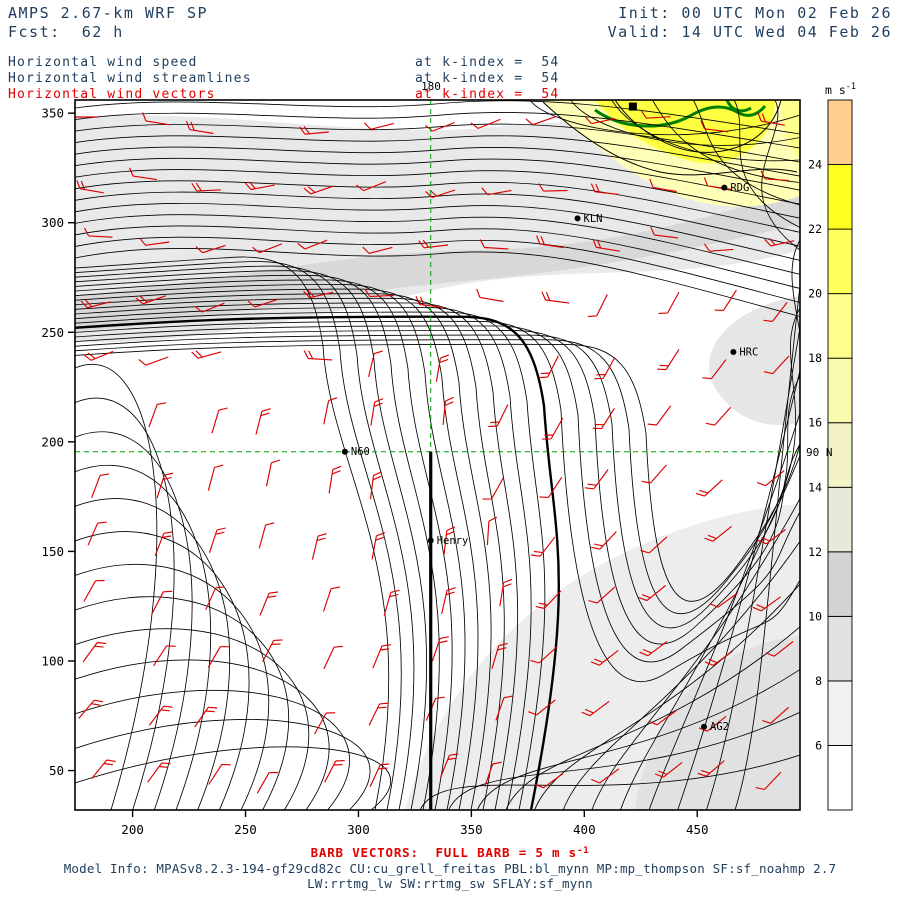 The image size is (900, 900). What do you see at coordinates (471, 829) in the screenshot?
I see `x-tick-label: 350` at bounding box center [471, 829].